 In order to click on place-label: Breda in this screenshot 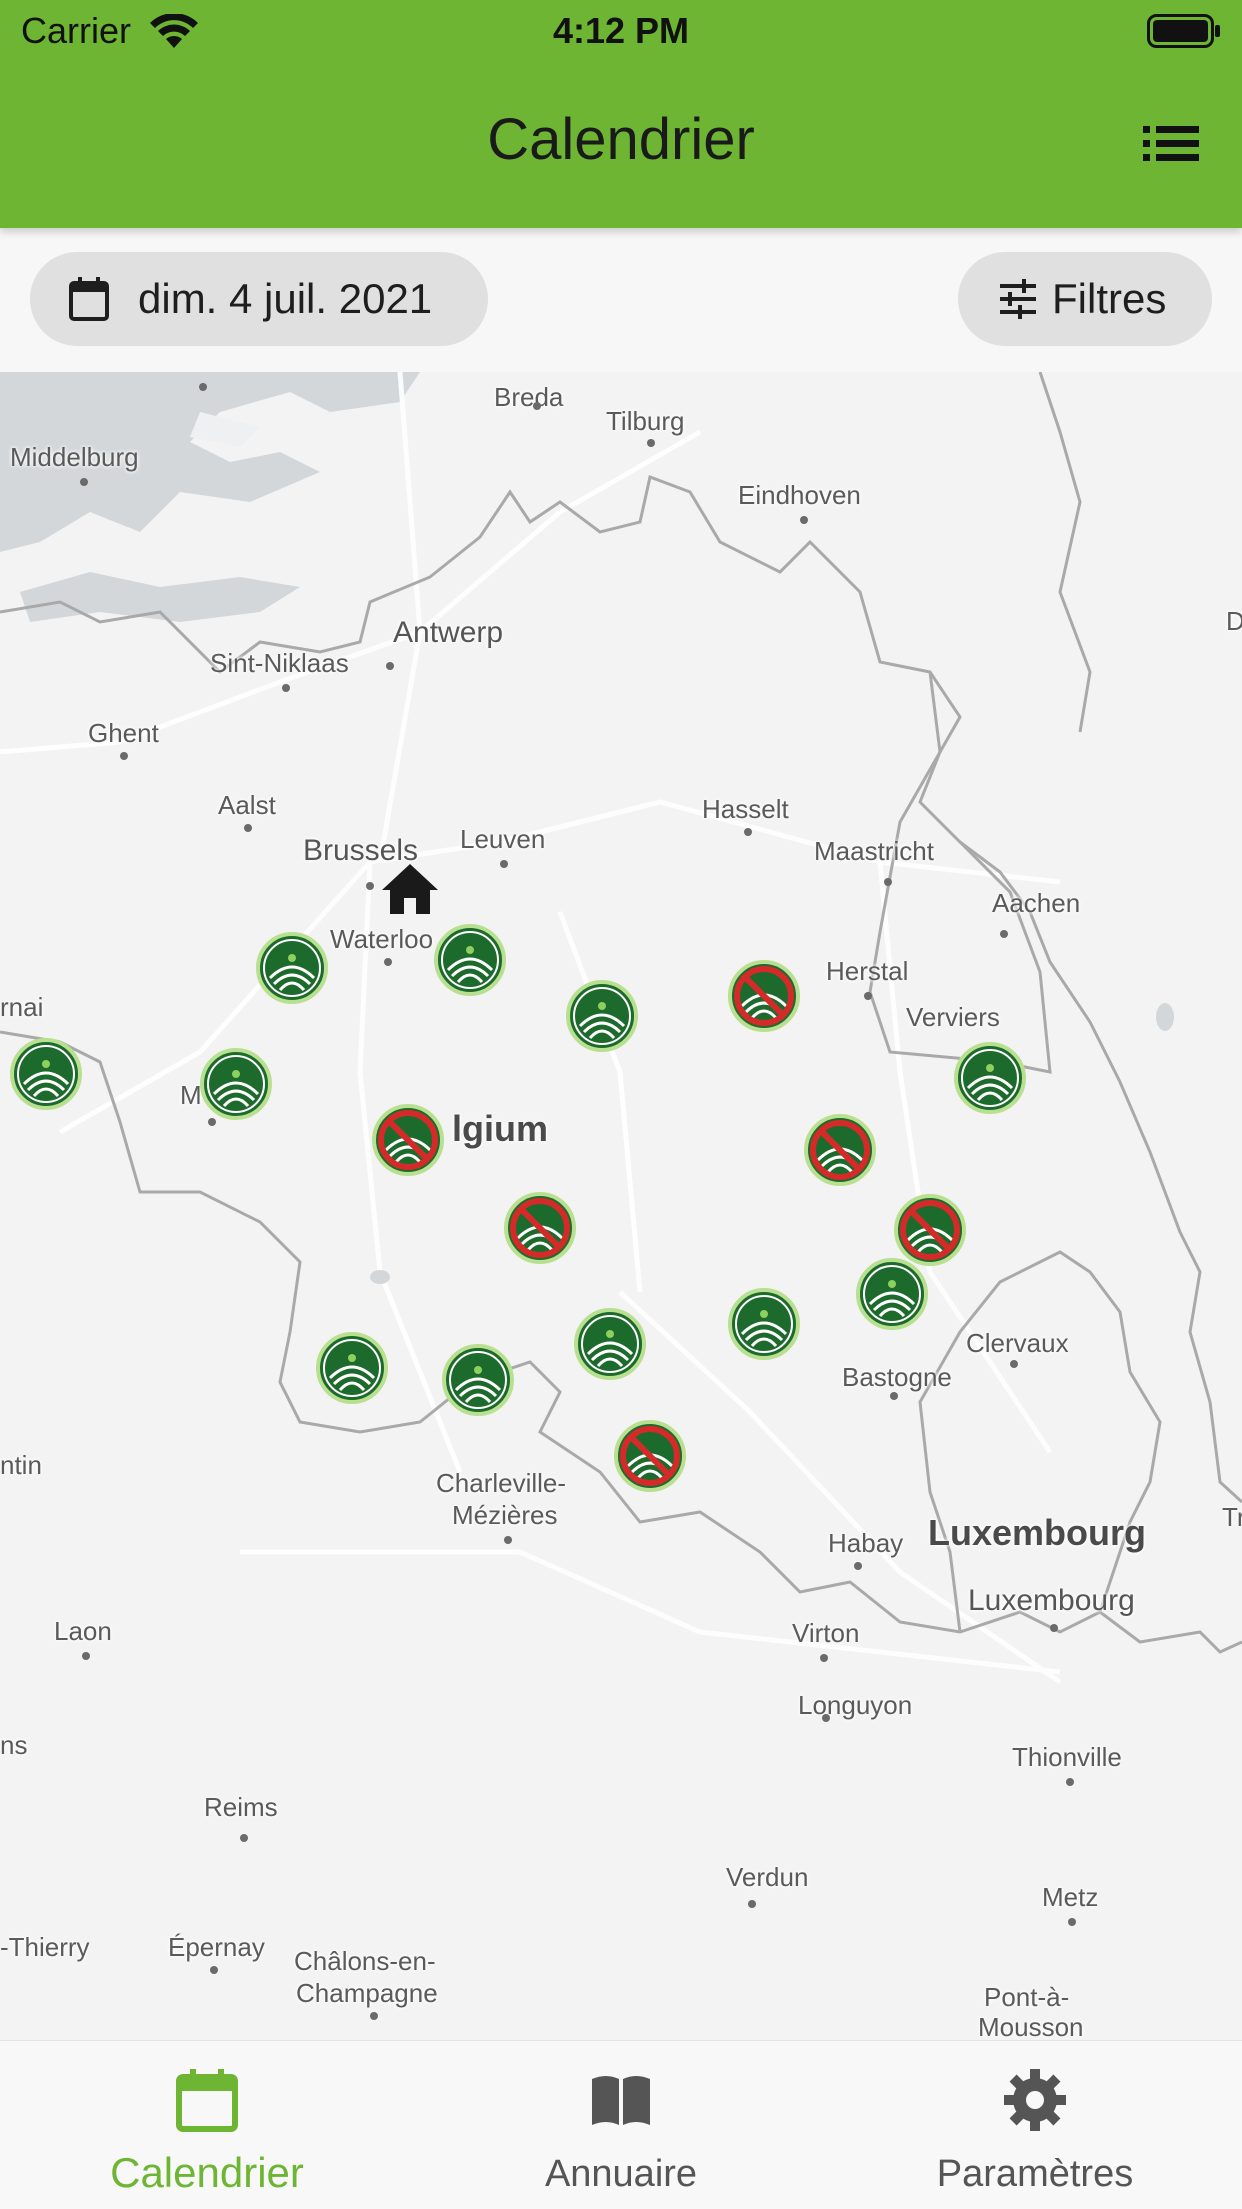, I will do `click(529, 397)`.